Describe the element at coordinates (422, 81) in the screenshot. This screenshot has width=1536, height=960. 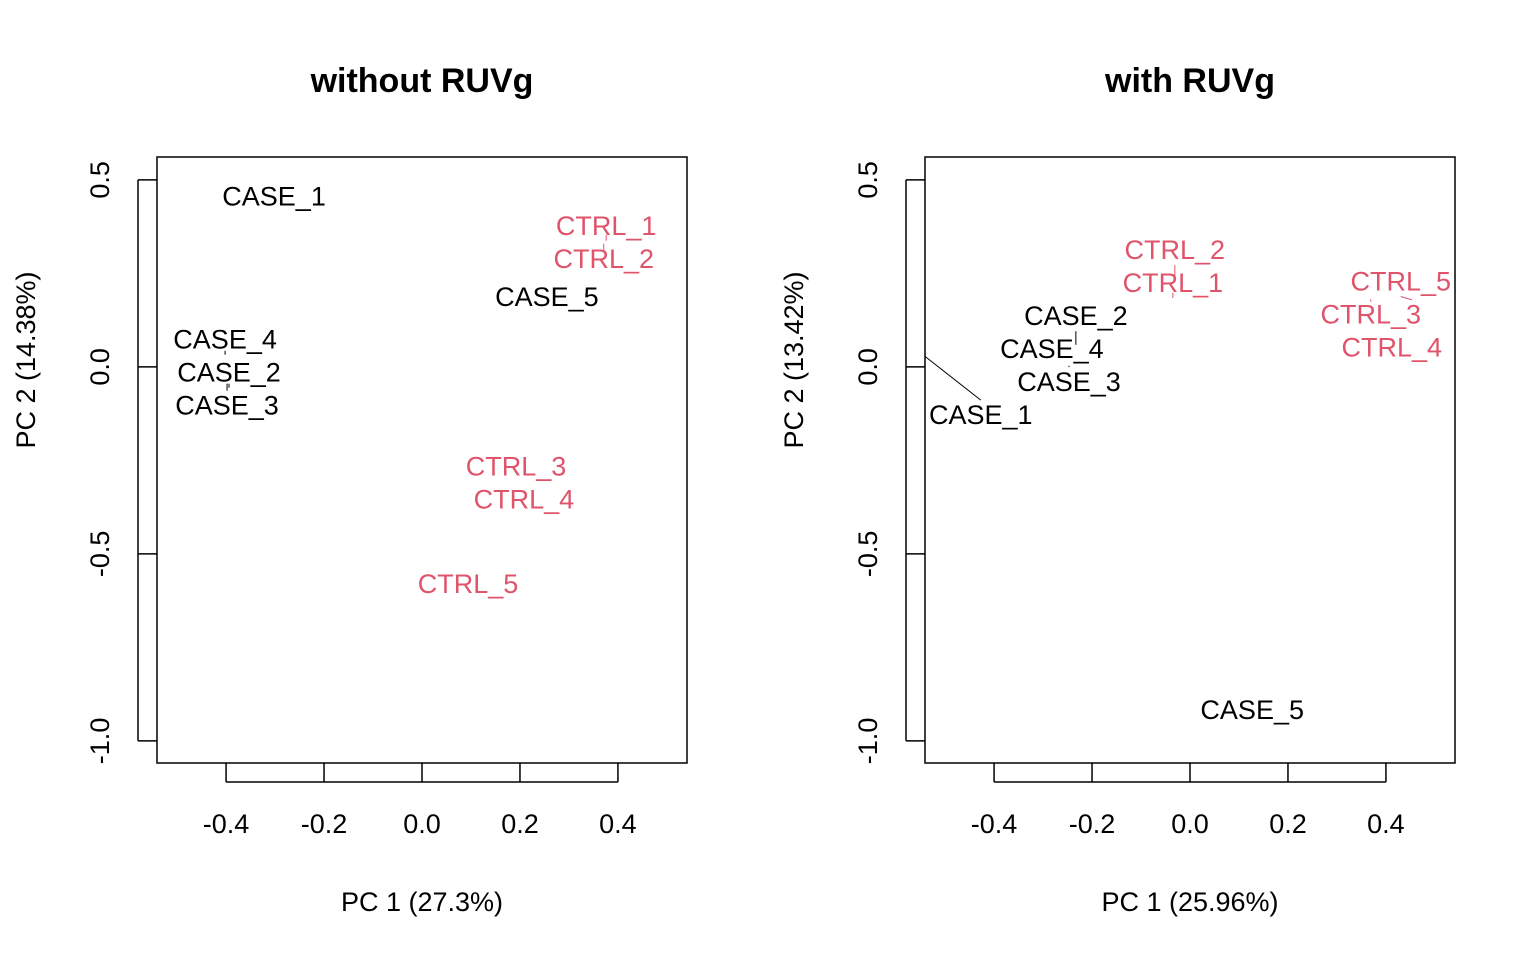
I see `chart-title: without RUVg` at that location.